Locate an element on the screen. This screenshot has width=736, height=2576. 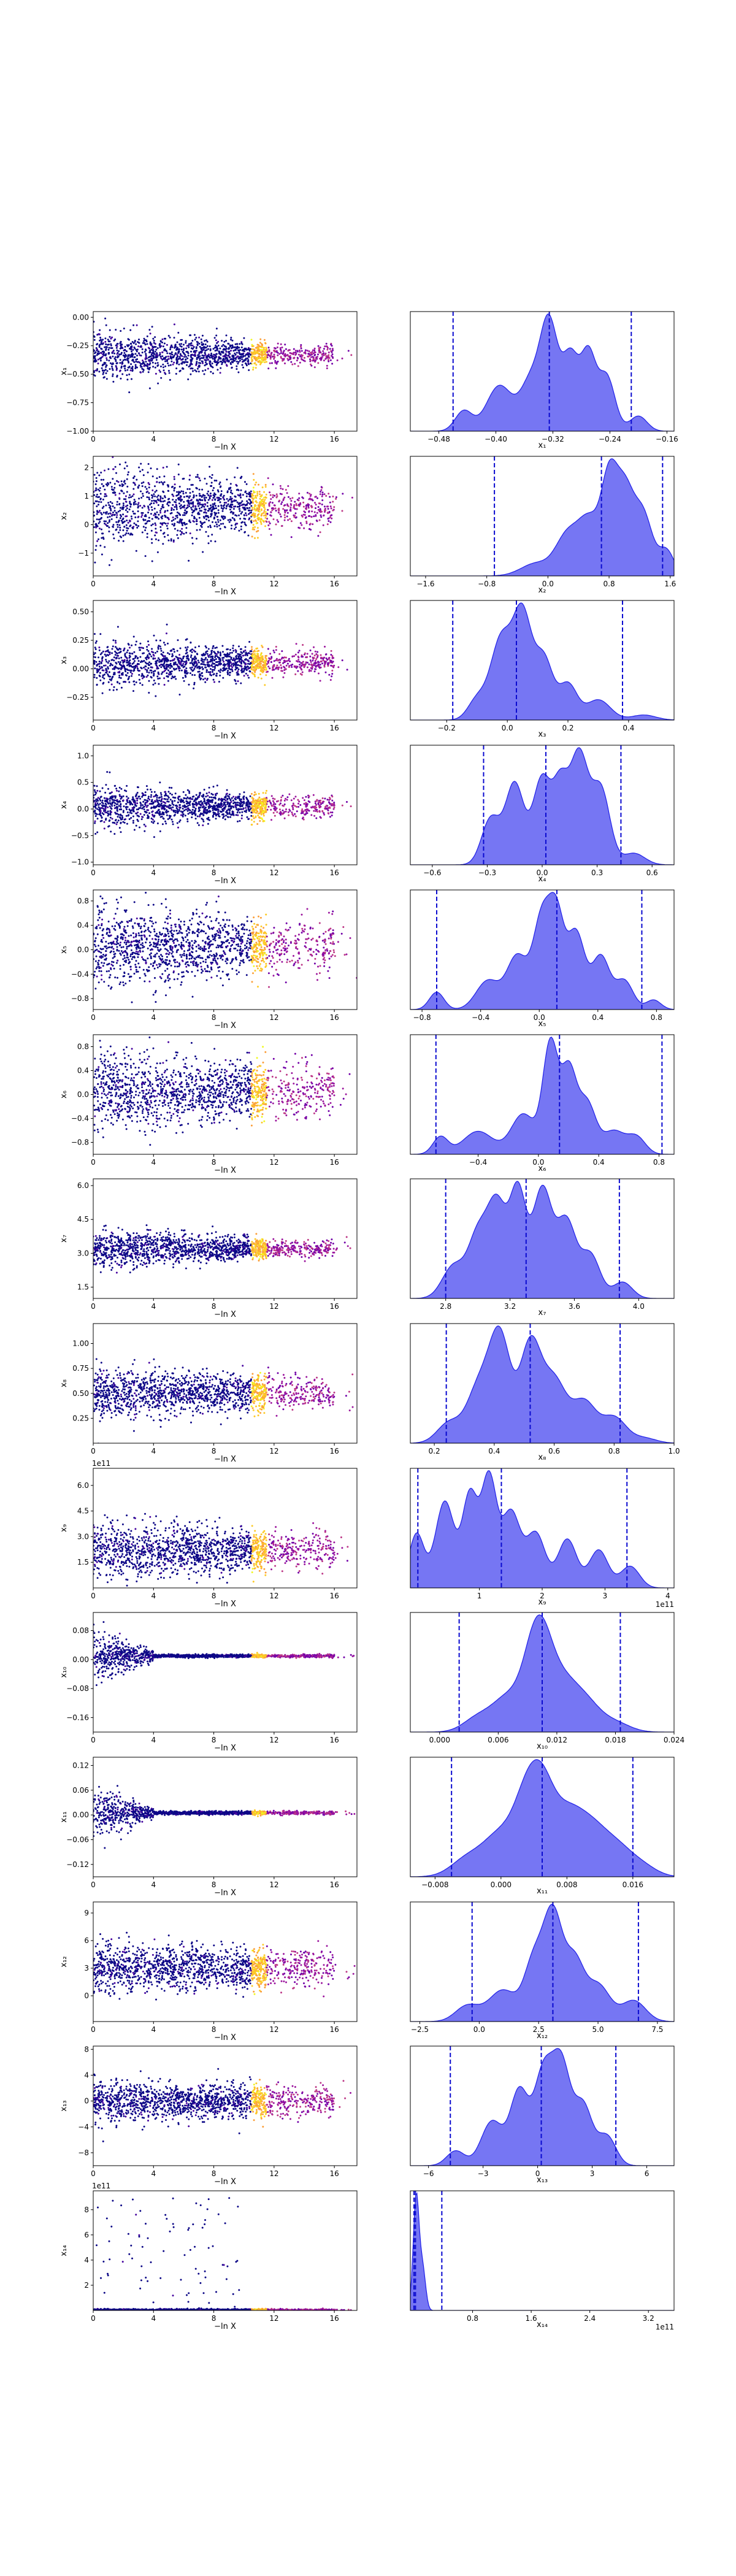
y-tick-label: 0.25 is located at coordinates (80, 640).